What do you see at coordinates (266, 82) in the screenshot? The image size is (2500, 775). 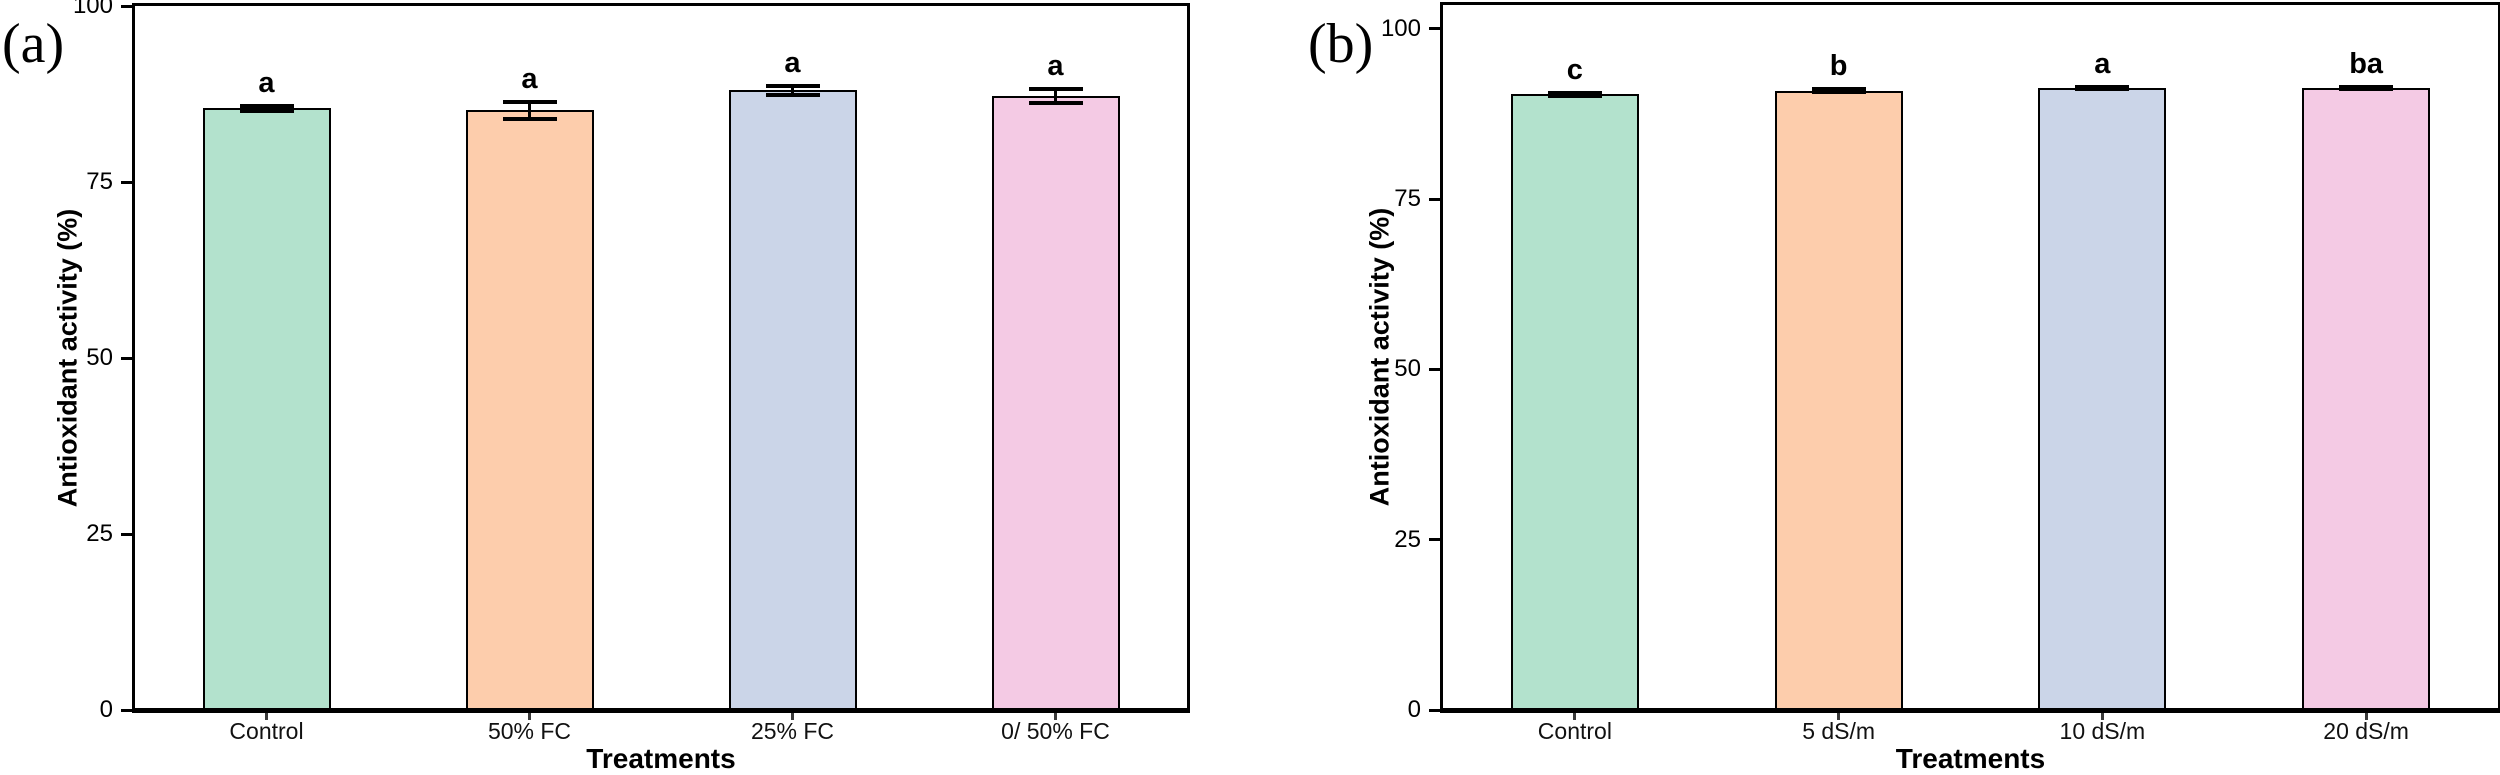 I see `panel-a-sig-letter-1: a` at bounding box center [266, 82].